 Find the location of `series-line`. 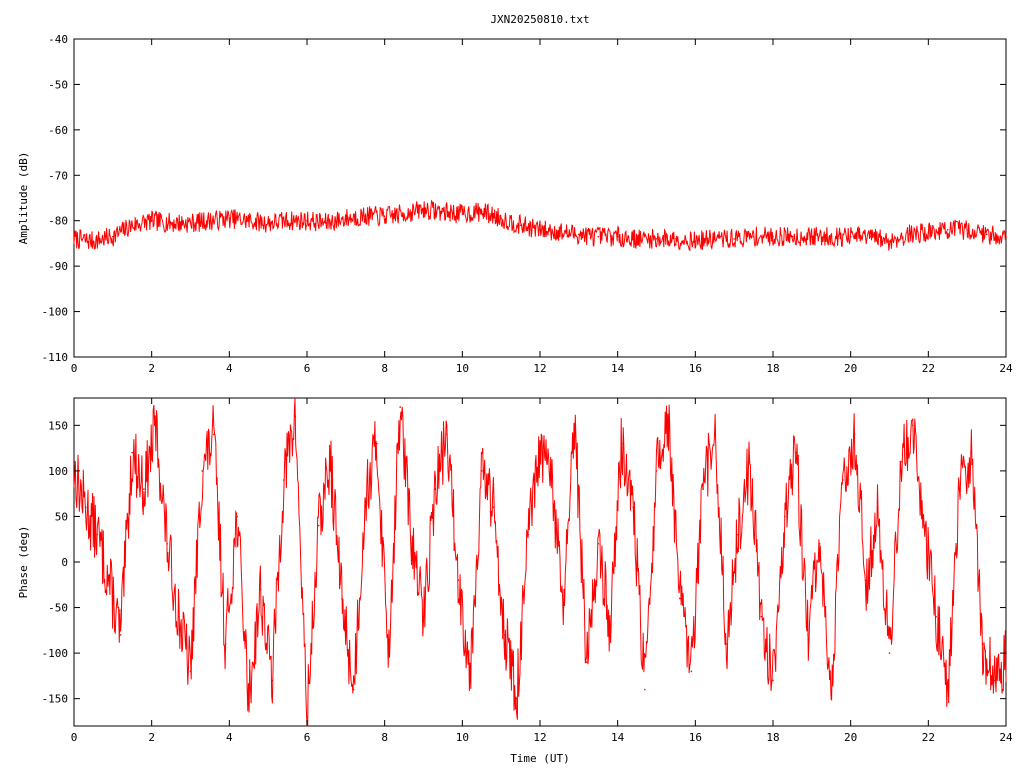

series-line is located at coordinates (540, 225).